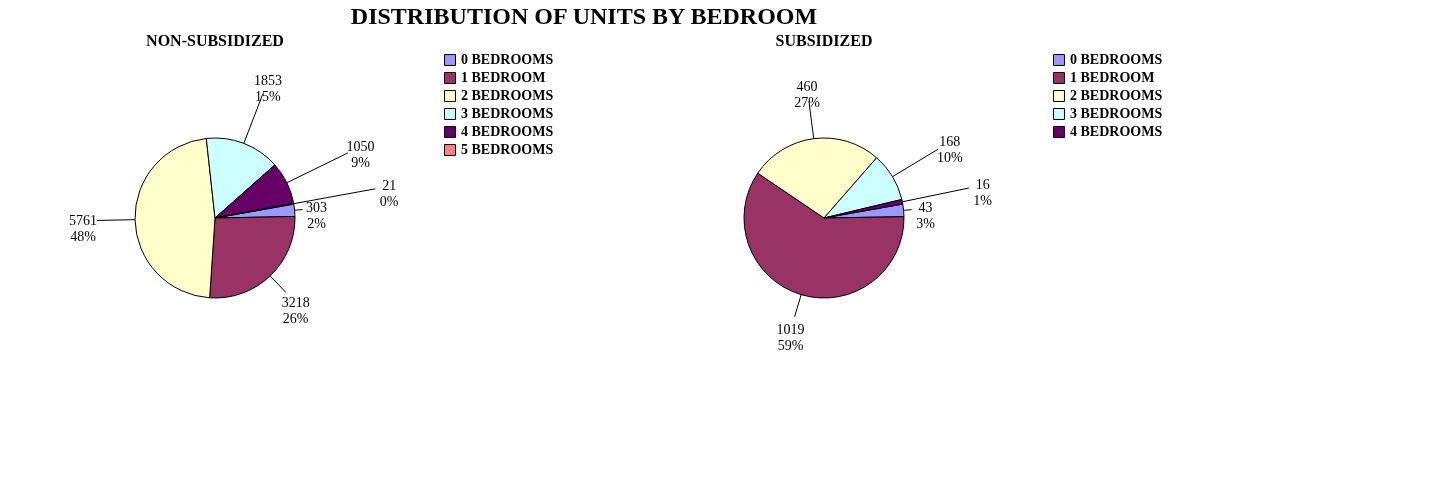  What do you see at coordinates (295, 310) in the screenshot?
I see `data-label: 3218 26%` at bounding box center [295, 310].